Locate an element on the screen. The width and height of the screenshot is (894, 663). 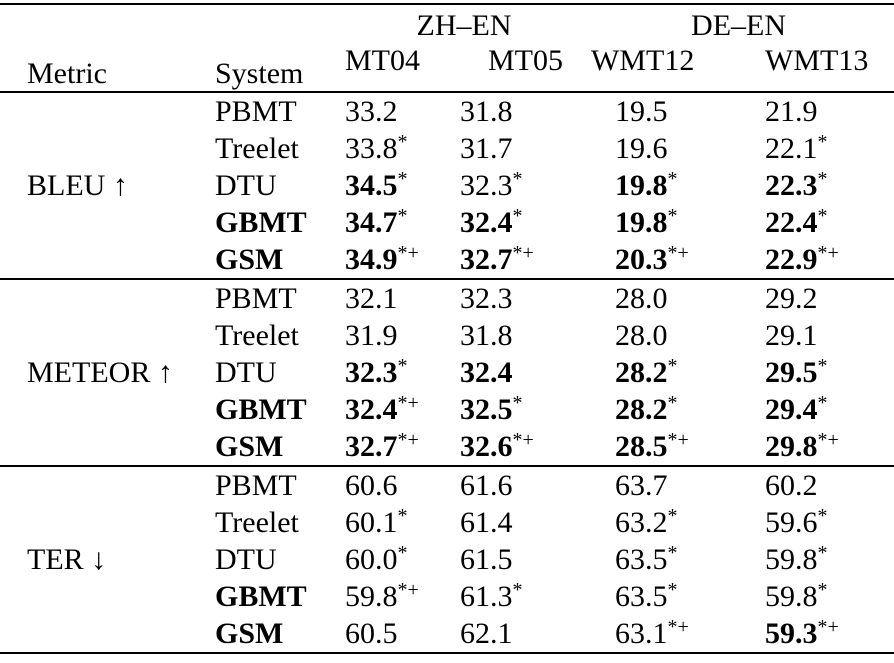
system-cell-pbmt: PBMT is located at coordinates (256, 485).